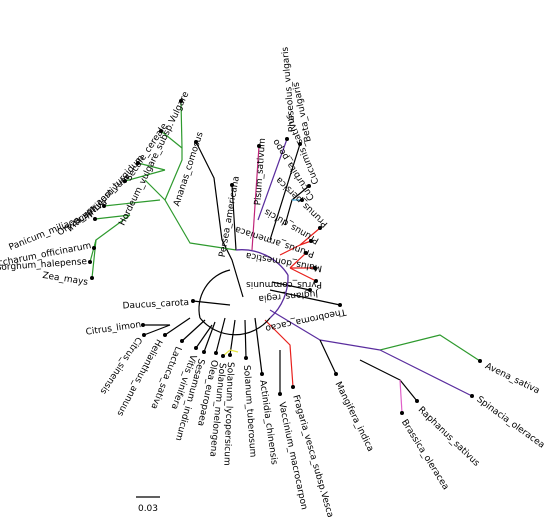 Image resolution: width=550 pixels, height=517 pixels. What do you see at coordinates (189, 168) in the screenshot?
I see `leaf-label: Ananas_comosus` at bounding box center [189, 168].